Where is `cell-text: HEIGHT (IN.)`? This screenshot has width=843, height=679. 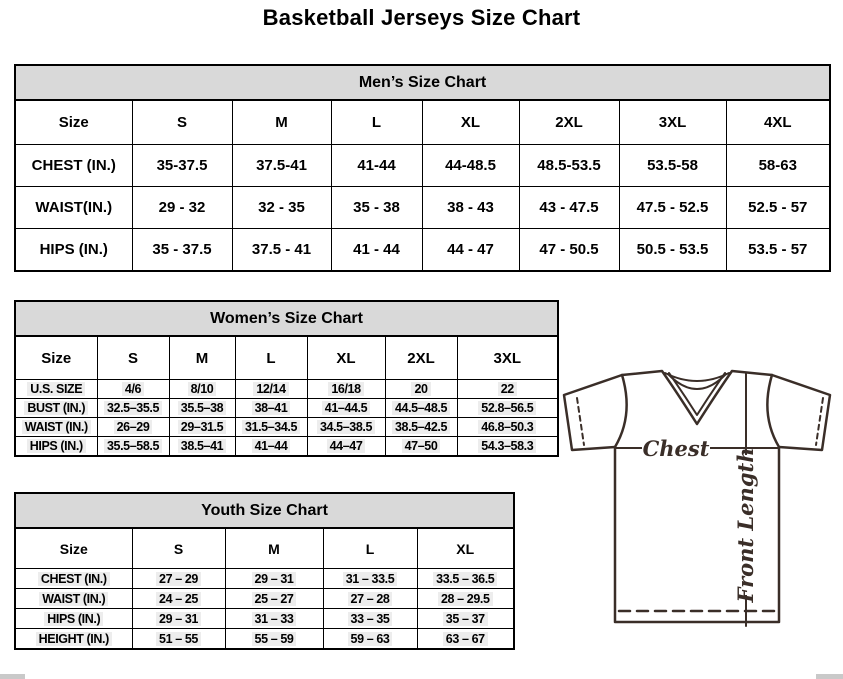 cell-text: HEIGHT (IN.) is located at coordinates (73, 638).